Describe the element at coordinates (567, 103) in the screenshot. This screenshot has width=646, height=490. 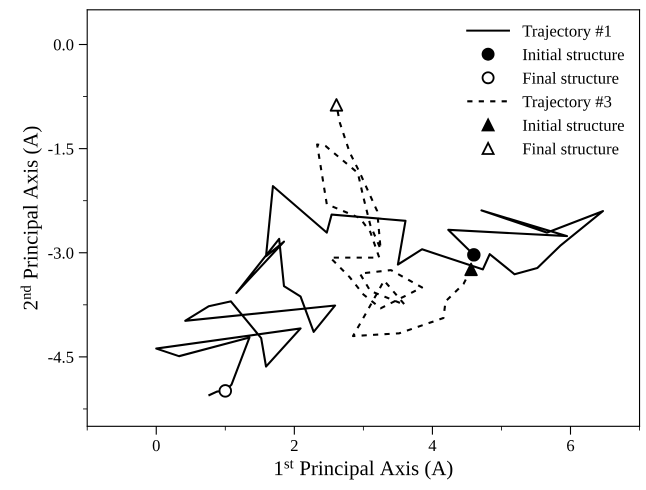
I see `legend-label: Trajectory #3` at that location.